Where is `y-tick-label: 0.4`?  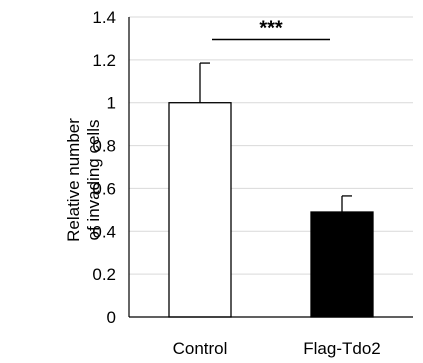 y-tick-label: 0.4 is located at coordinates (104, 231).